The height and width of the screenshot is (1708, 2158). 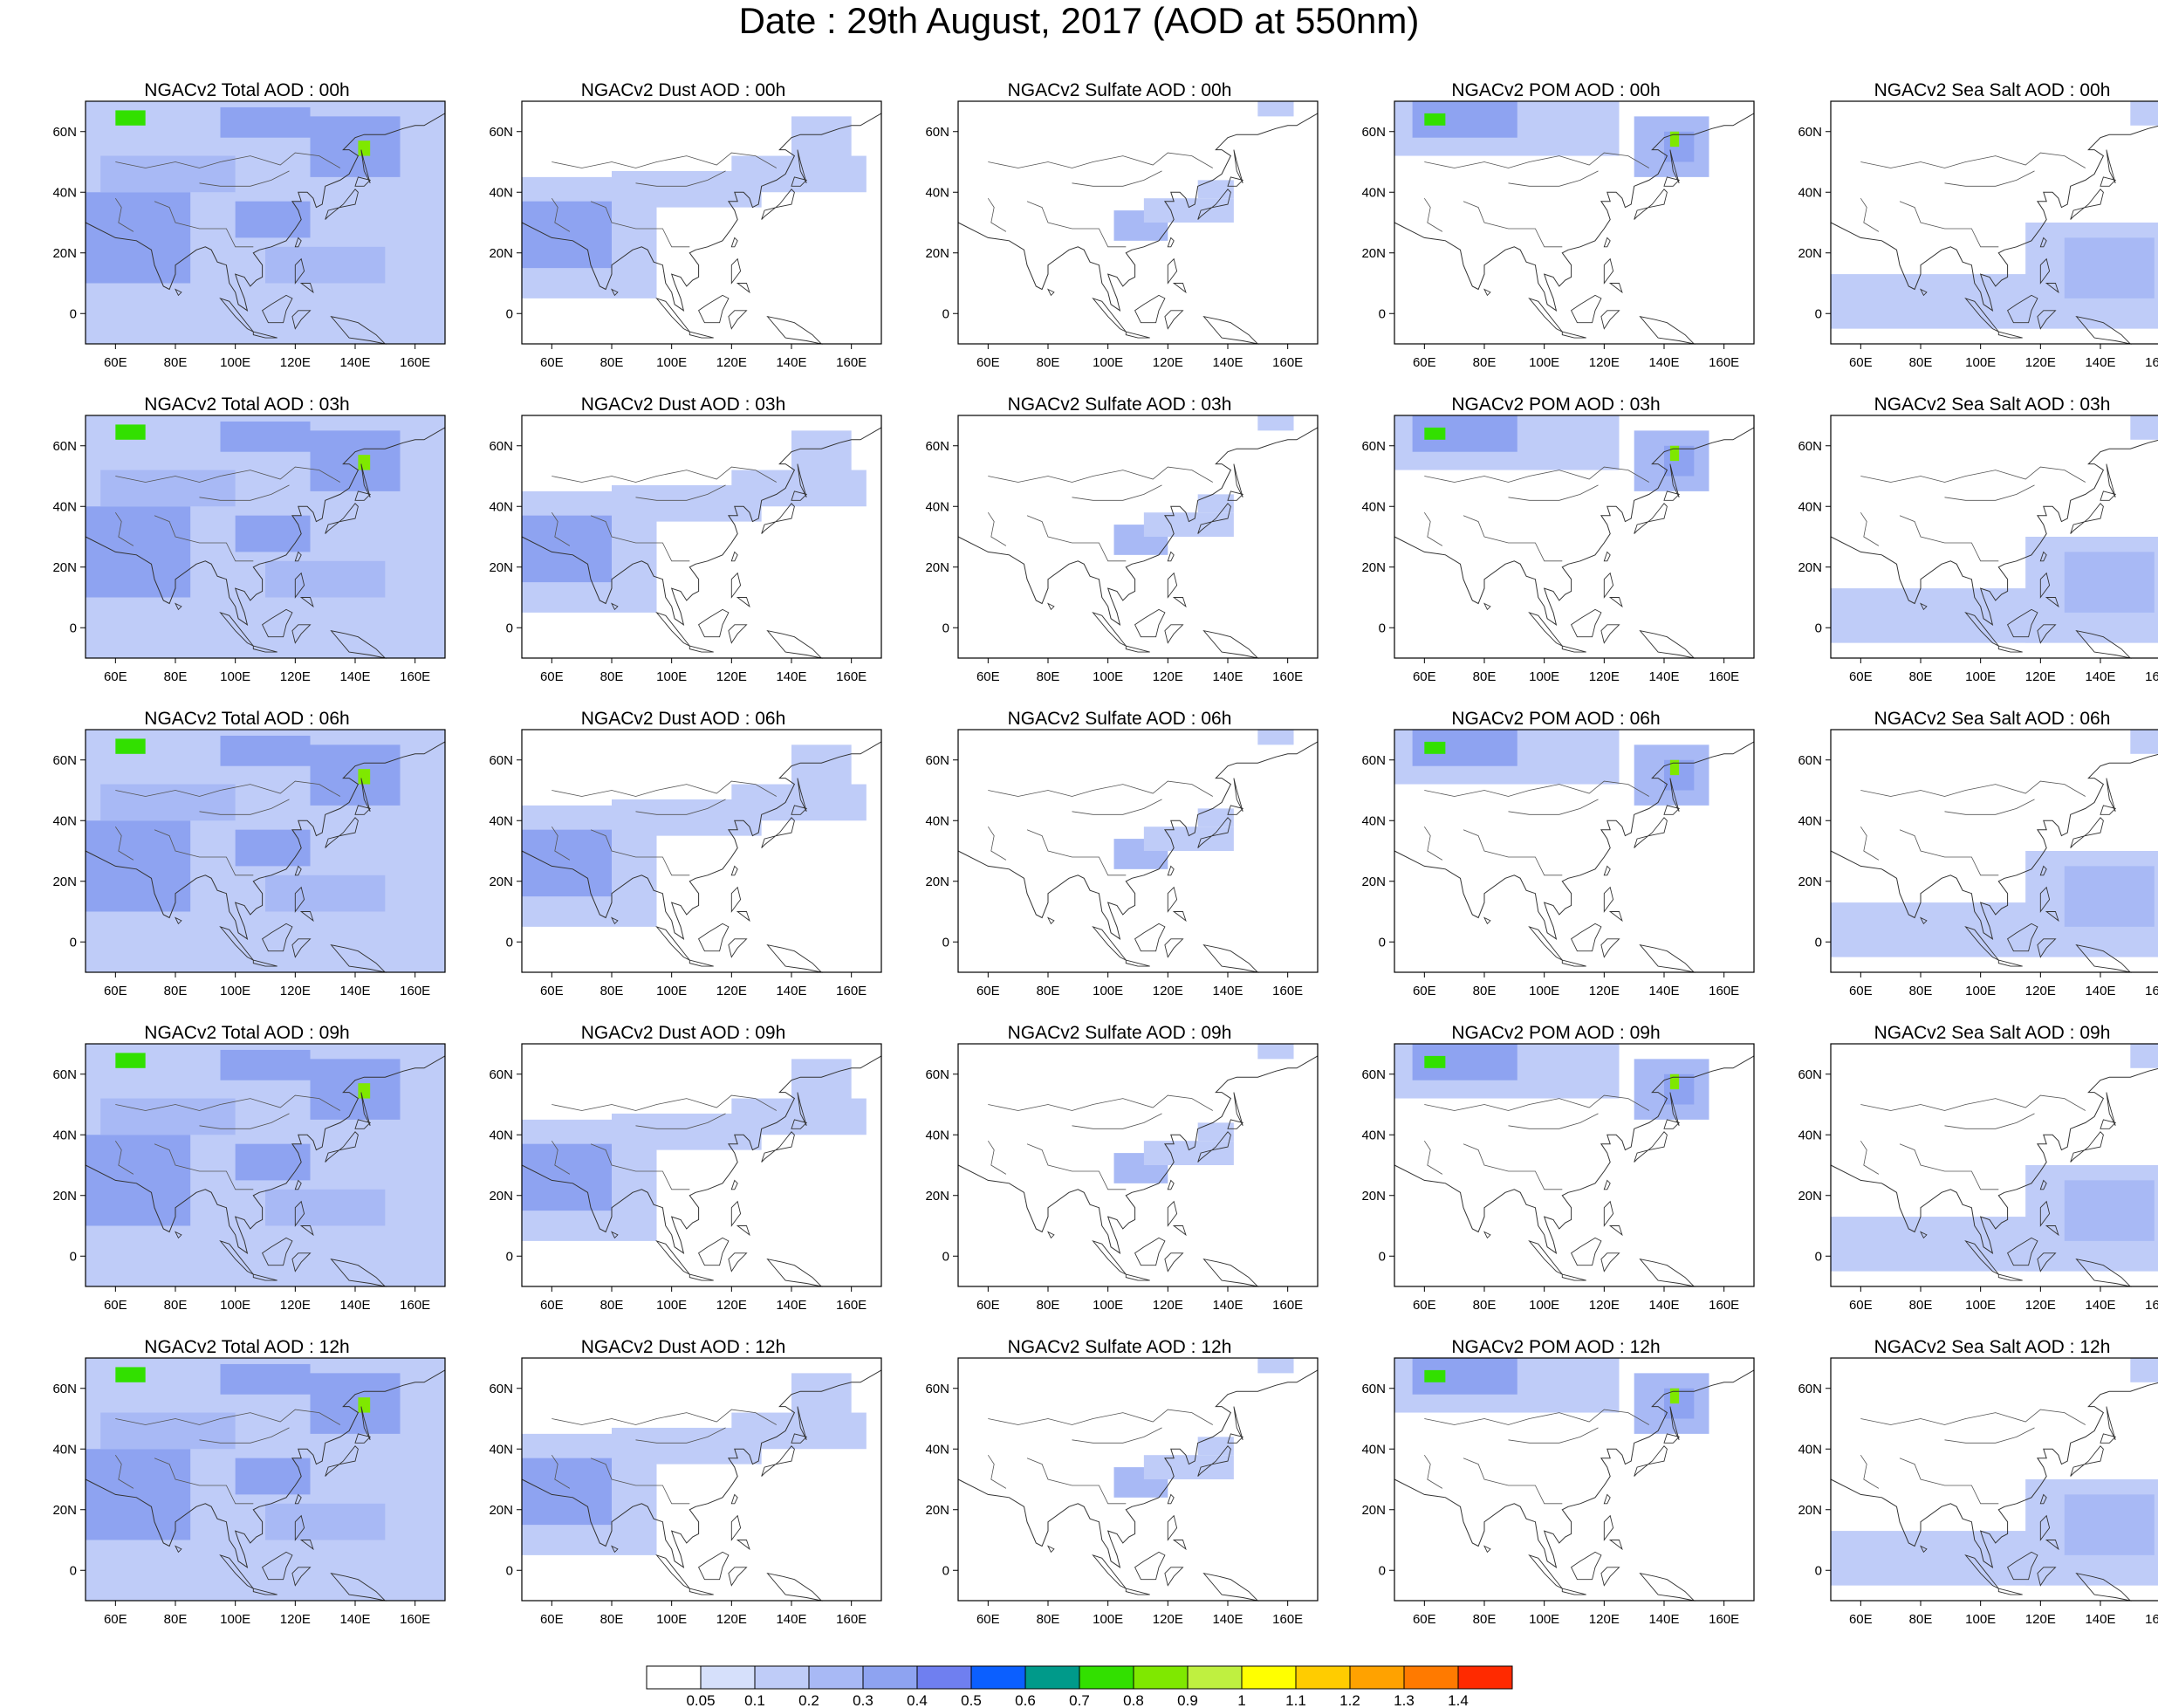 What do you see at coordinates (683, 404) in the screenshot?
I see `panel-title: NGACv2 Dust AOD : 03h` at bounding box center [683, 404].